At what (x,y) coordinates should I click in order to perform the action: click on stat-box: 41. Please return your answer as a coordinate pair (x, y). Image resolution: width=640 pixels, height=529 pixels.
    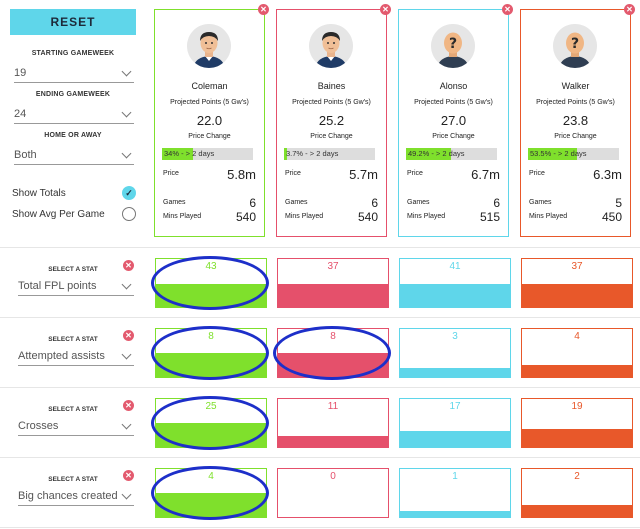
    Looking at the image, I should click on (455, 283).